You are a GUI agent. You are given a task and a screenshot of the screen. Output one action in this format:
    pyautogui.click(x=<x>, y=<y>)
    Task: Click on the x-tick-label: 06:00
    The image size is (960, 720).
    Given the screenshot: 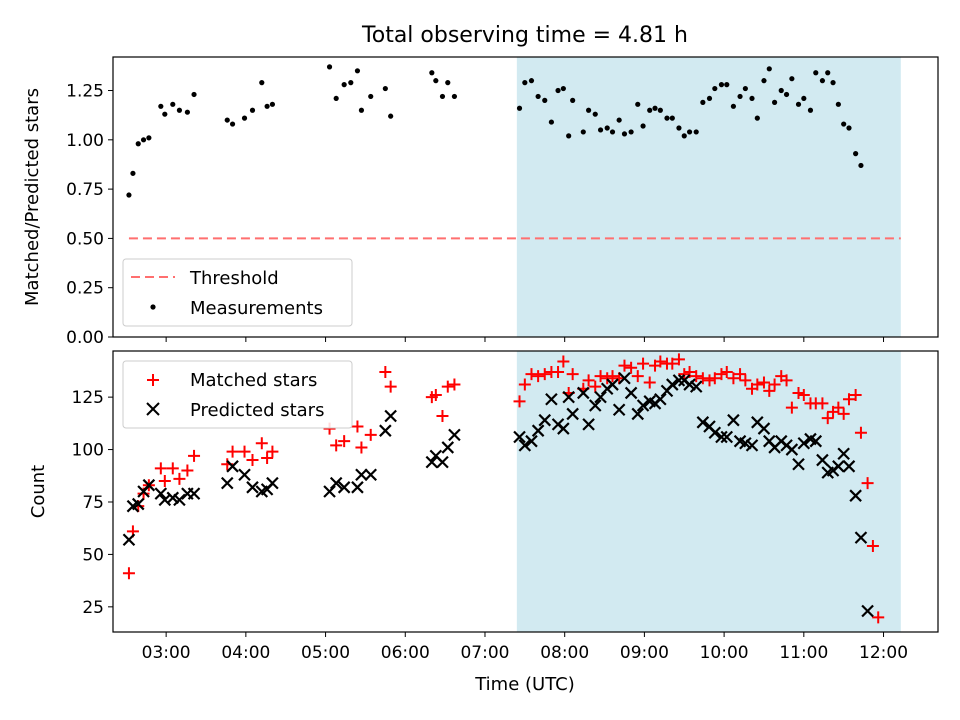 What is the action you would take?
    pyautogui.click(x=405, y=653)
    